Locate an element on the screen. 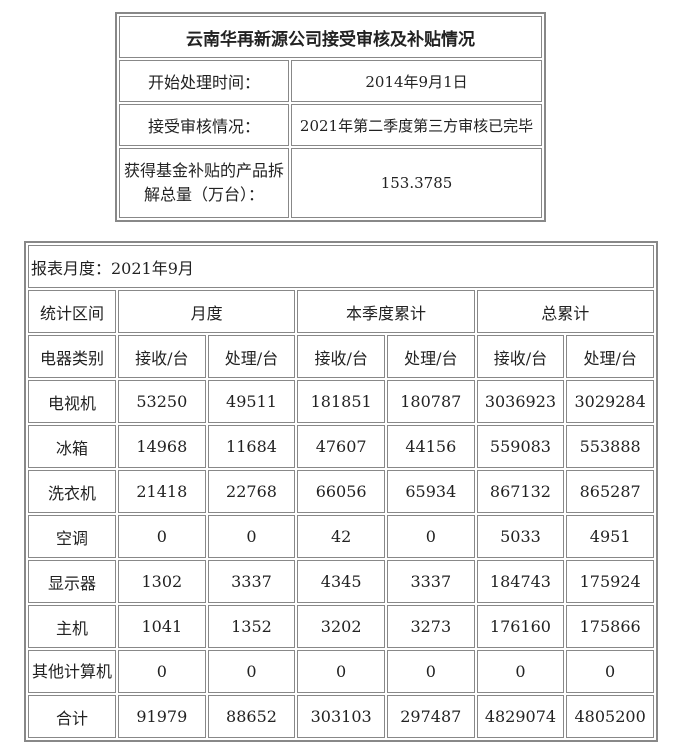 Image resolution: width=680 pixels, height=755 pixels. table-row: 其他计算机 0 0 0 0 0 0 is located at coordinates (341, 671).